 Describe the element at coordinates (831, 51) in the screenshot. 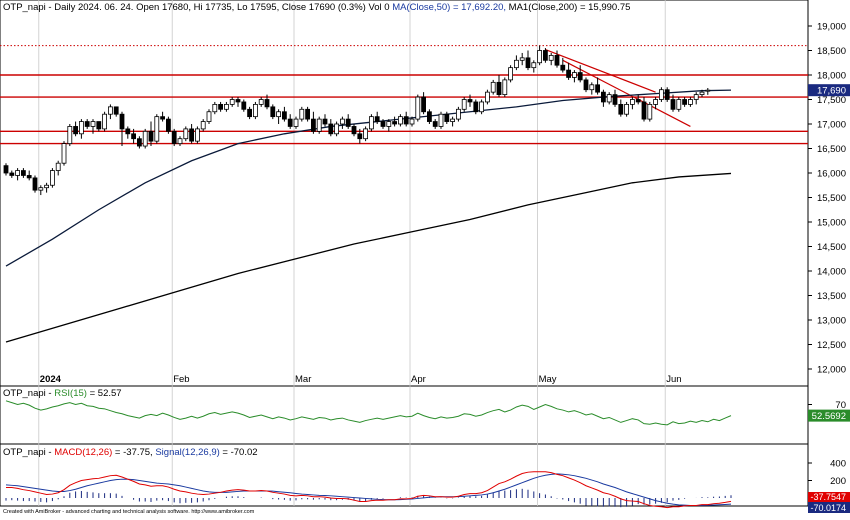

I see `price-axis-label: 18,500` at that location.